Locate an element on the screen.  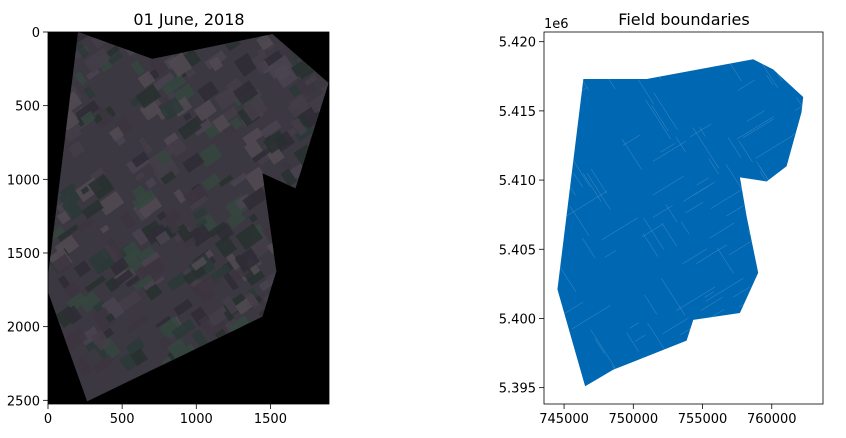
x-tick-label: 1000 is located at coordinates (196, 419).